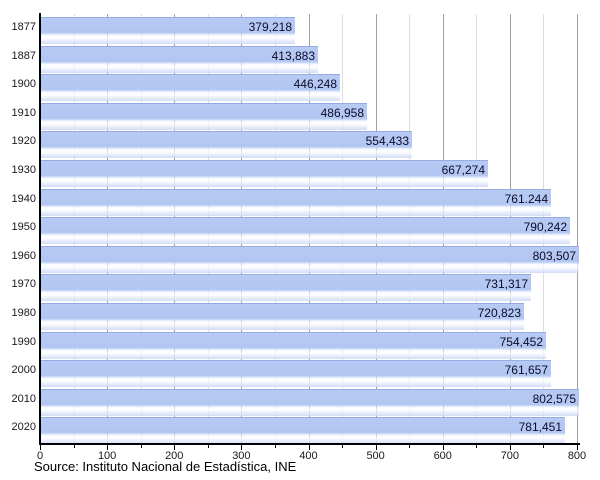  What do you see at coordinates (168, 30) in the screenshot?
I see `bar: 379,218` at bounding box center [168, 30].